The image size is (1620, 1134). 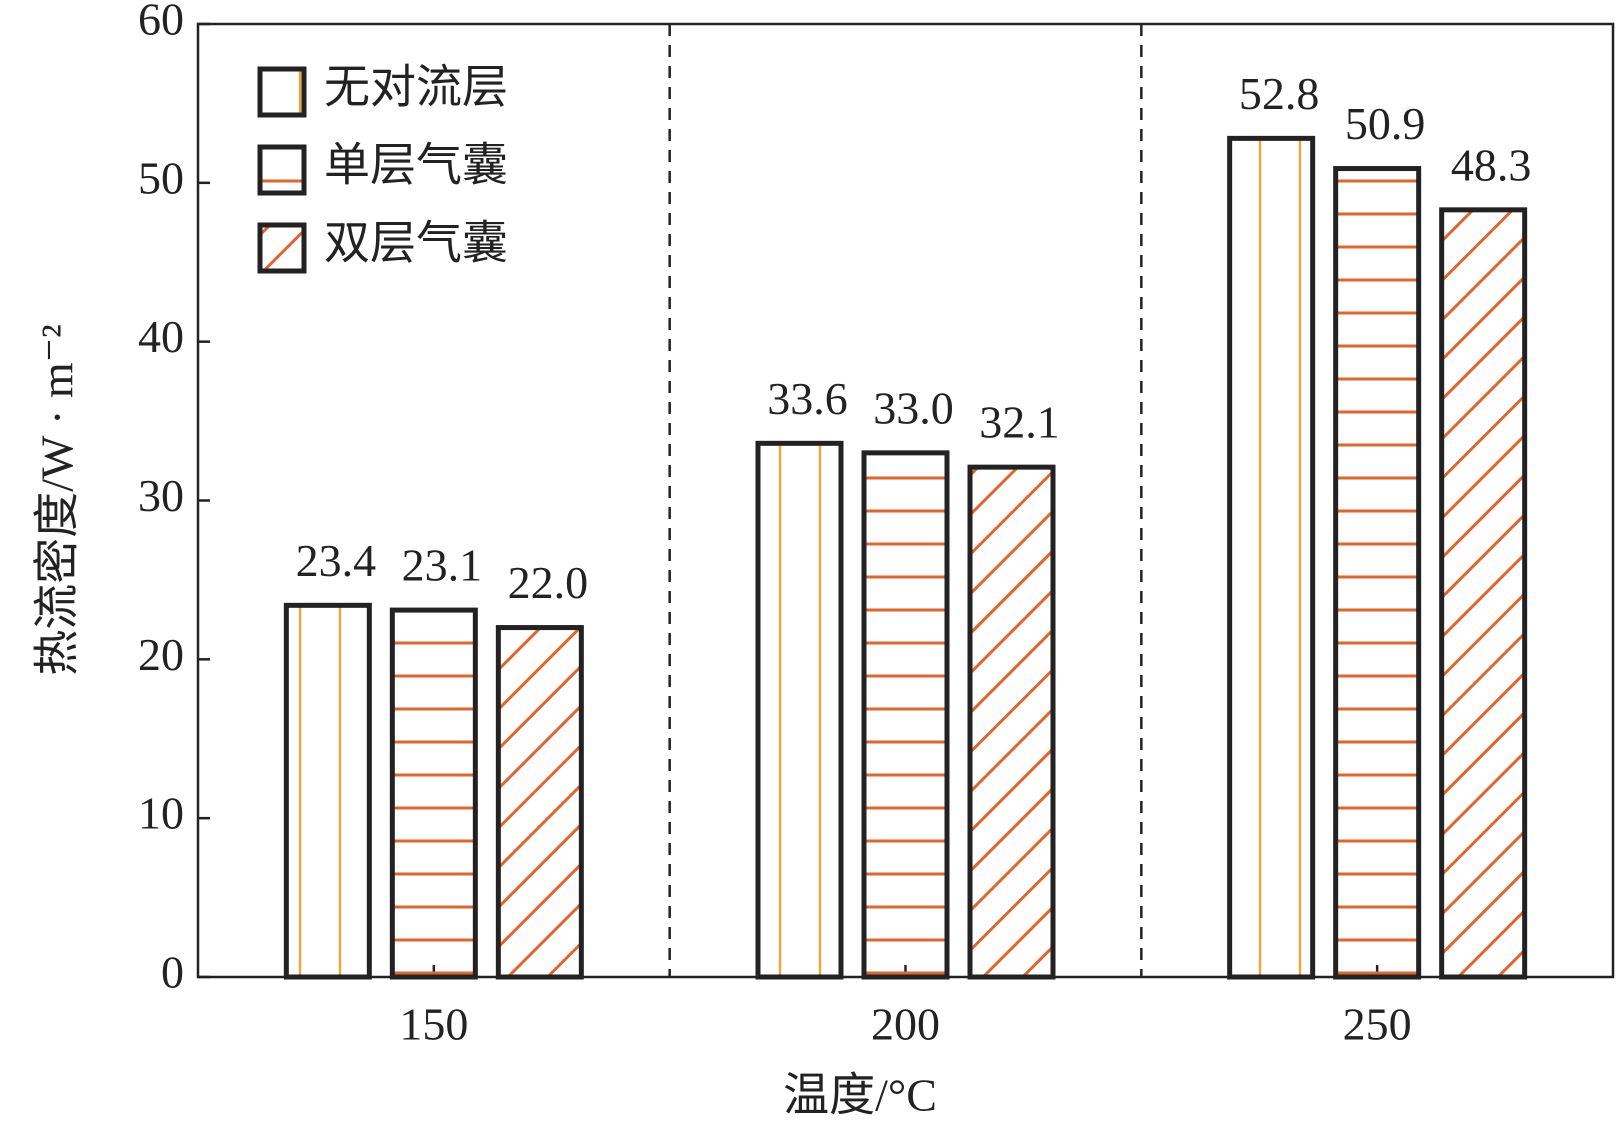 I want to click on y-tick-label: 30, so click(x=161, y=495).